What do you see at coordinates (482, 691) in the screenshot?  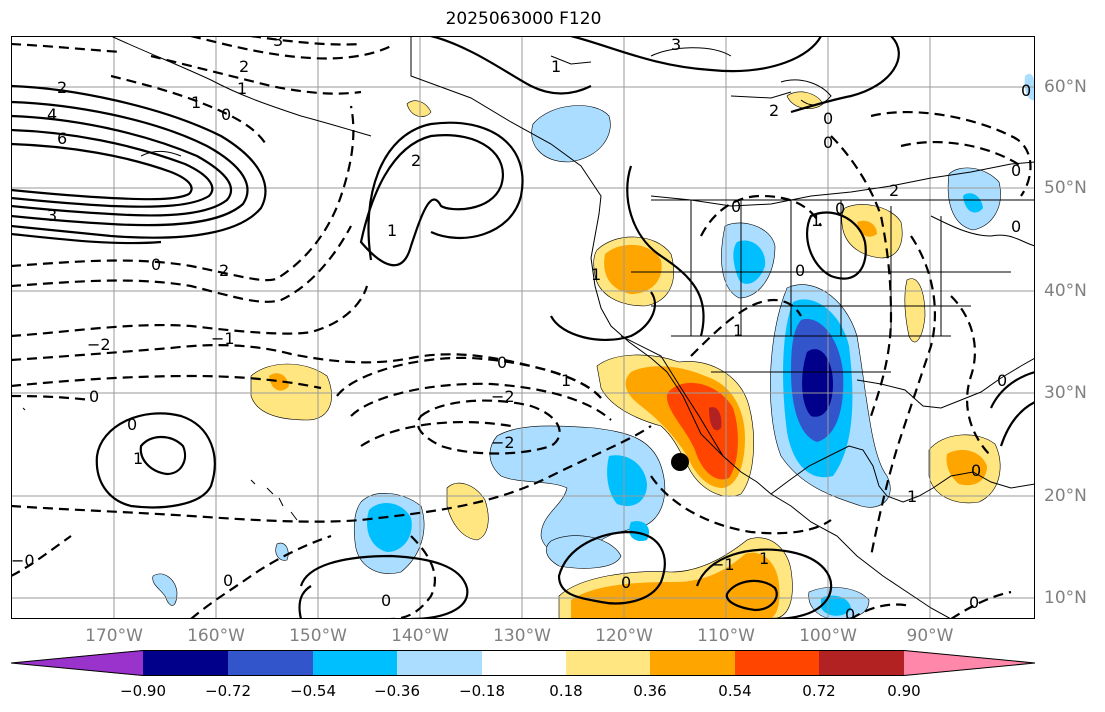 I see `colorbar-tick-label: −0.18` at bounding box center [482, 691].